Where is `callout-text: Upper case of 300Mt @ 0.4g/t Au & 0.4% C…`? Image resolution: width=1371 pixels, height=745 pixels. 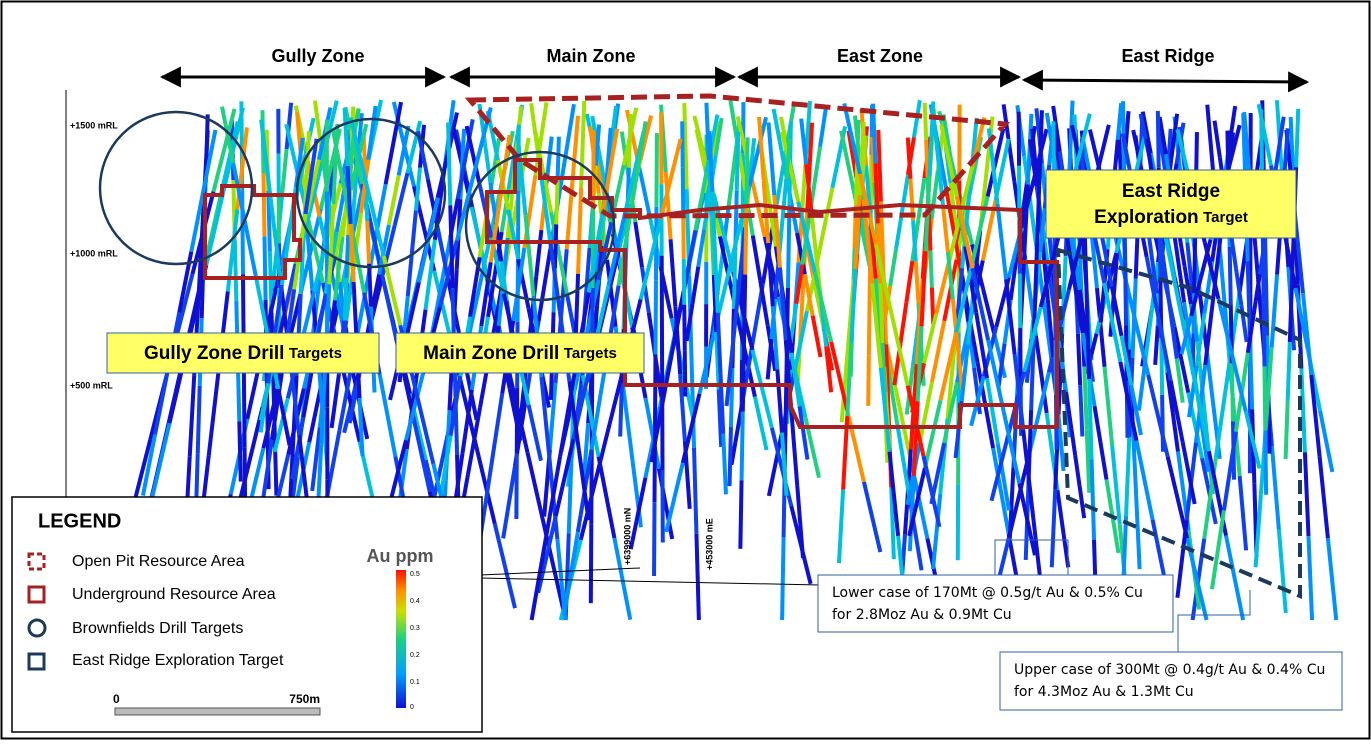 callout-text: Upper case of 300Mt @ 0.4g/t Au & 0.4% C… is located at coordinates (1169, 670).